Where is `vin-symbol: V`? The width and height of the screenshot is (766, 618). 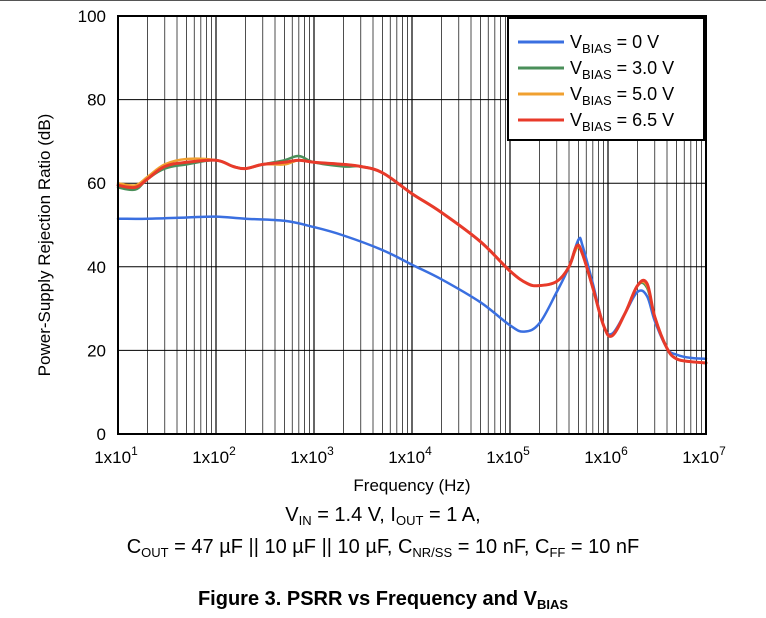
vin-symbol: V is located at coordinates (292, 515).